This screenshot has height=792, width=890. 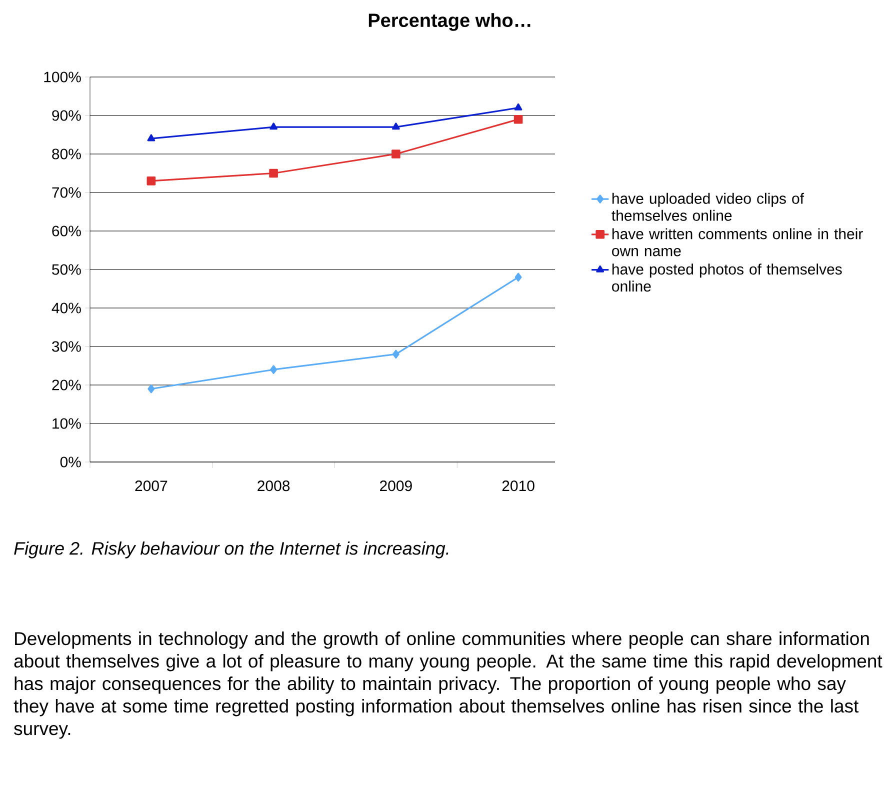 I want to click on y-tick-label: 90%, so click(x=66, y=115).